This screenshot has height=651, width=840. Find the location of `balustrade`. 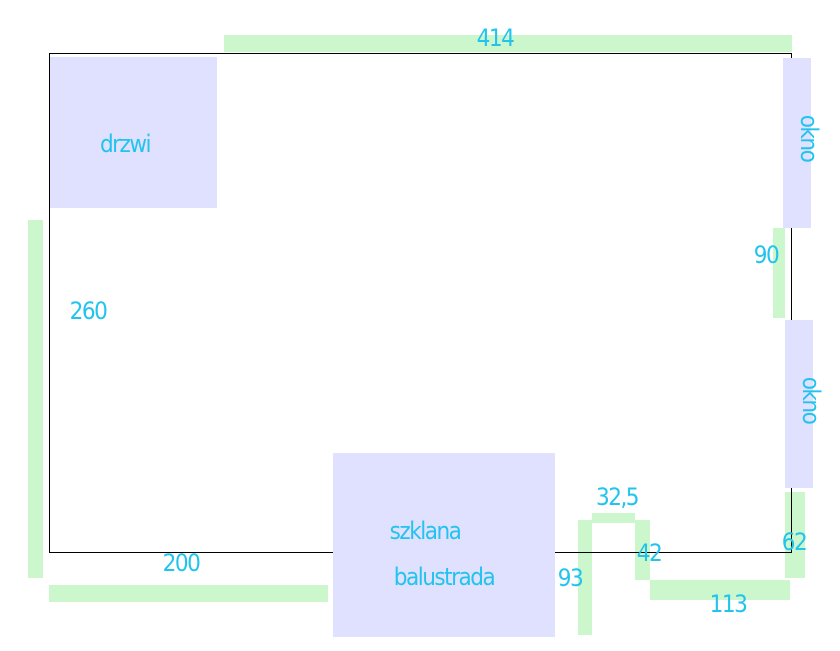

balustrade is located at coordinates (444, 545).